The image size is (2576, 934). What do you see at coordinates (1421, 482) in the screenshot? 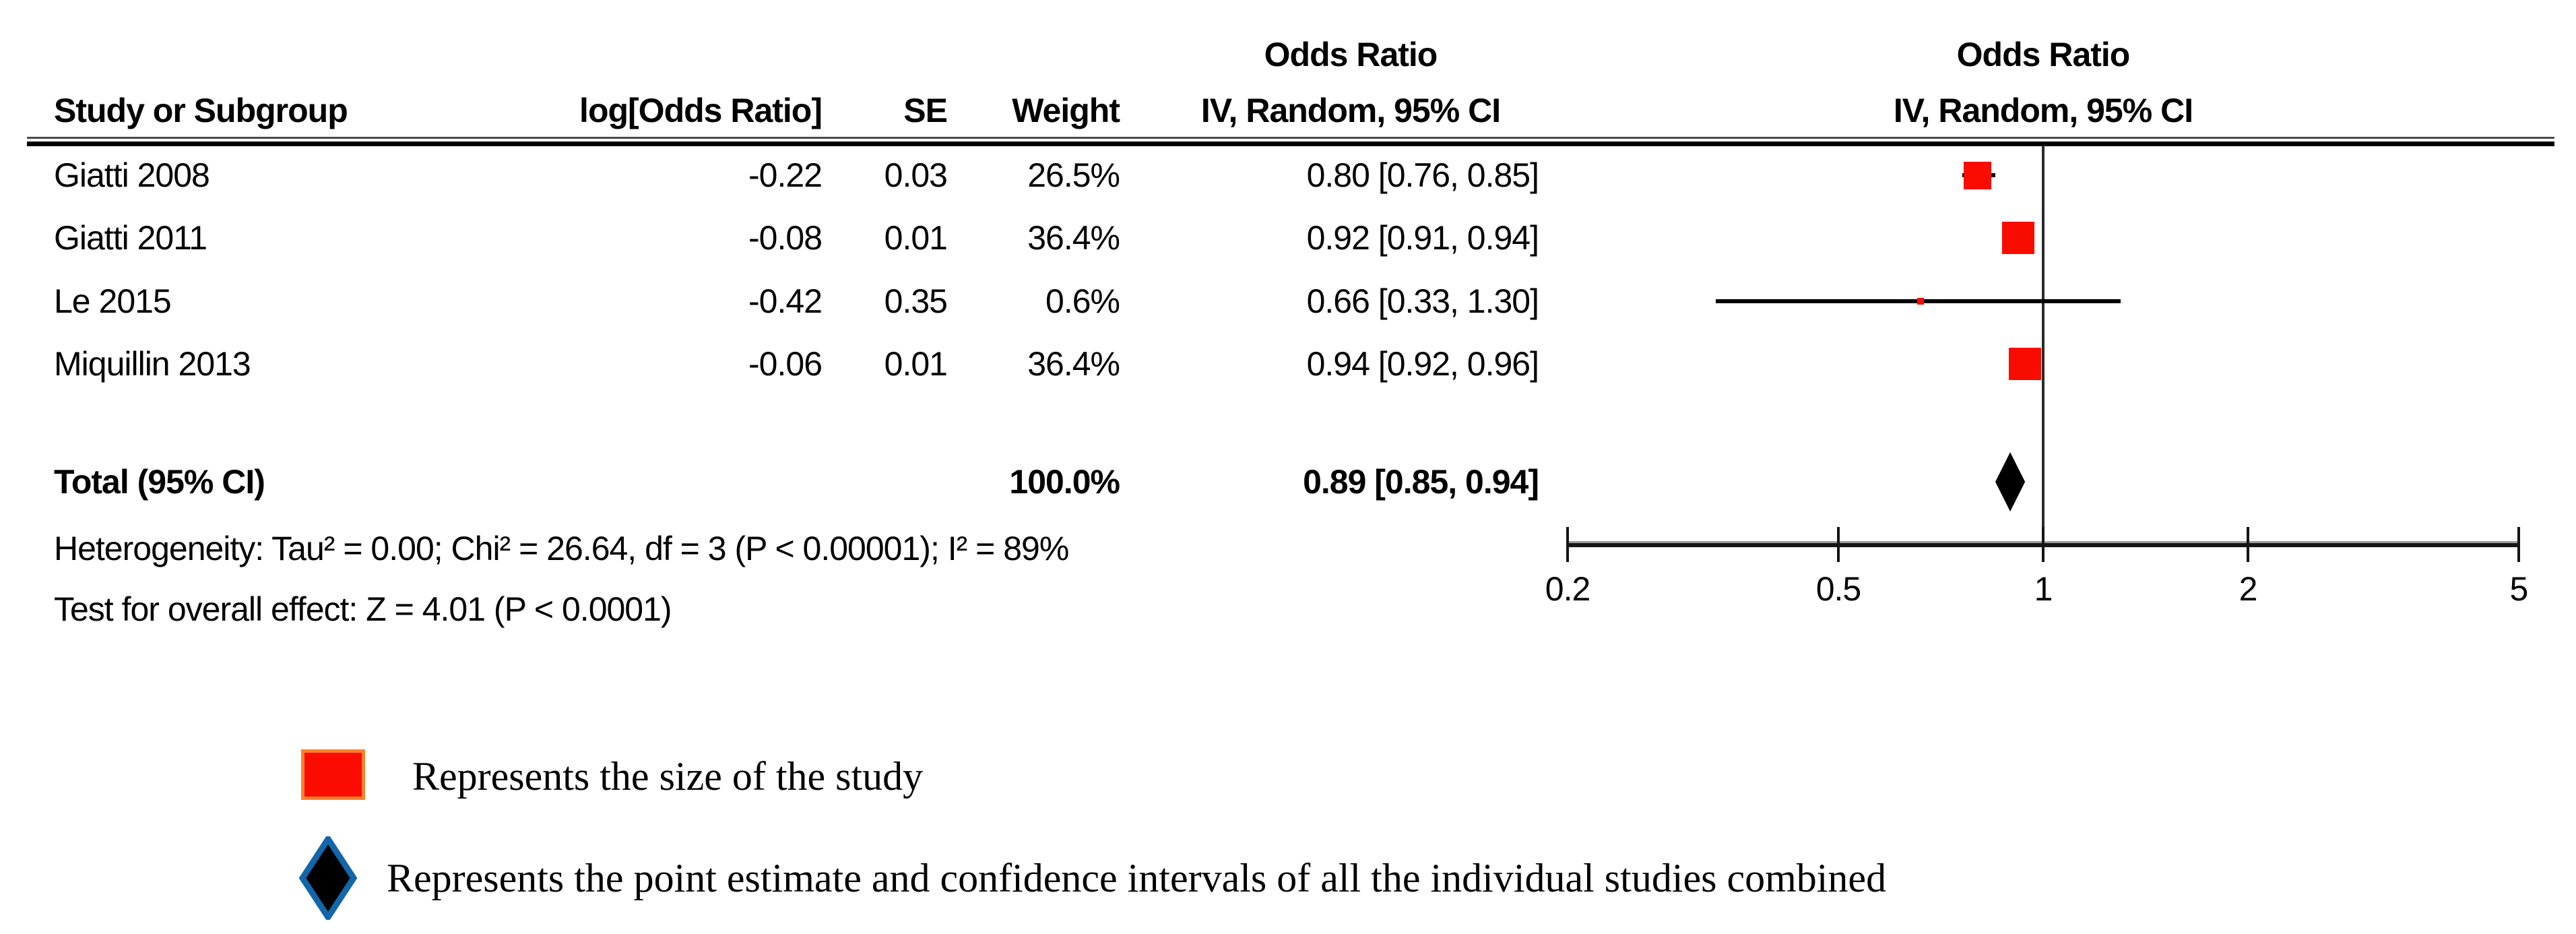
I see `total-ci: 0.89 [0.85, 0.94]` at bounding box center [1421, 482].